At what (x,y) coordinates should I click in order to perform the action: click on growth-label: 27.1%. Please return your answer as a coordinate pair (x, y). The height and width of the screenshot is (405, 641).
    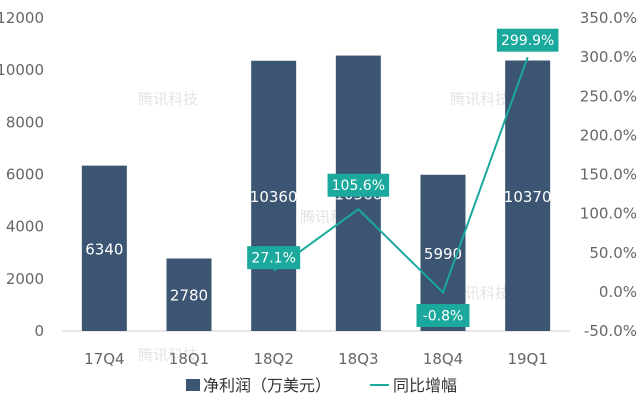
    Looking at the image, I should click on (273, 259).